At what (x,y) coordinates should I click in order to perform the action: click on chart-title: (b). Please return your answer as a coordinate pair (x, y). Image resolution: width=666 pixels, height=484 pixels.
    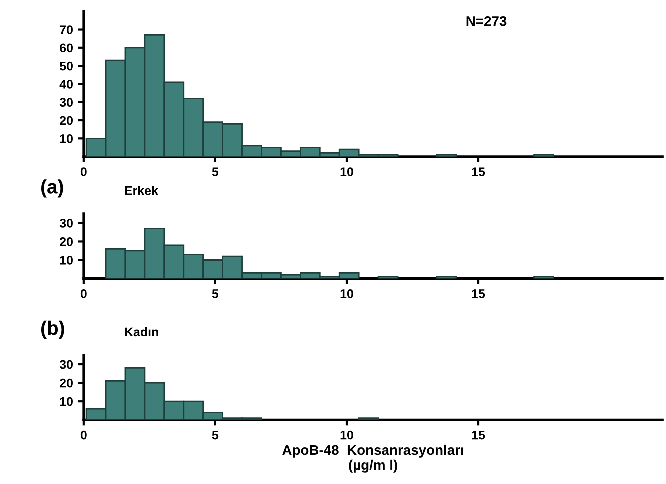
    Looking at the image, I should click on (52, 330).